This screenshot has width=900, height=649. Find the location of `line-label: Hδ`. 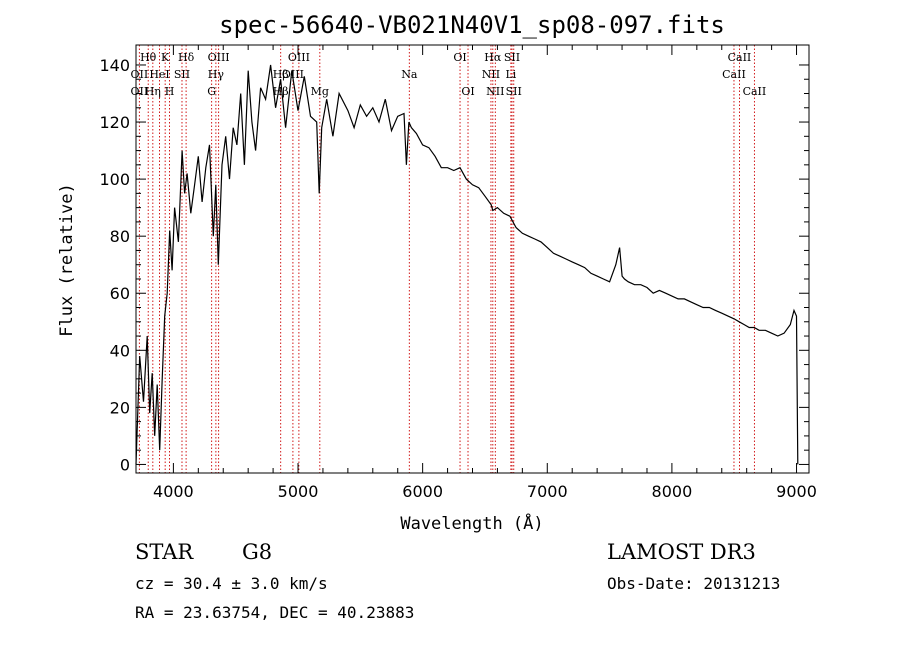

line-label: Hδ is located at coordinates (186, 57).